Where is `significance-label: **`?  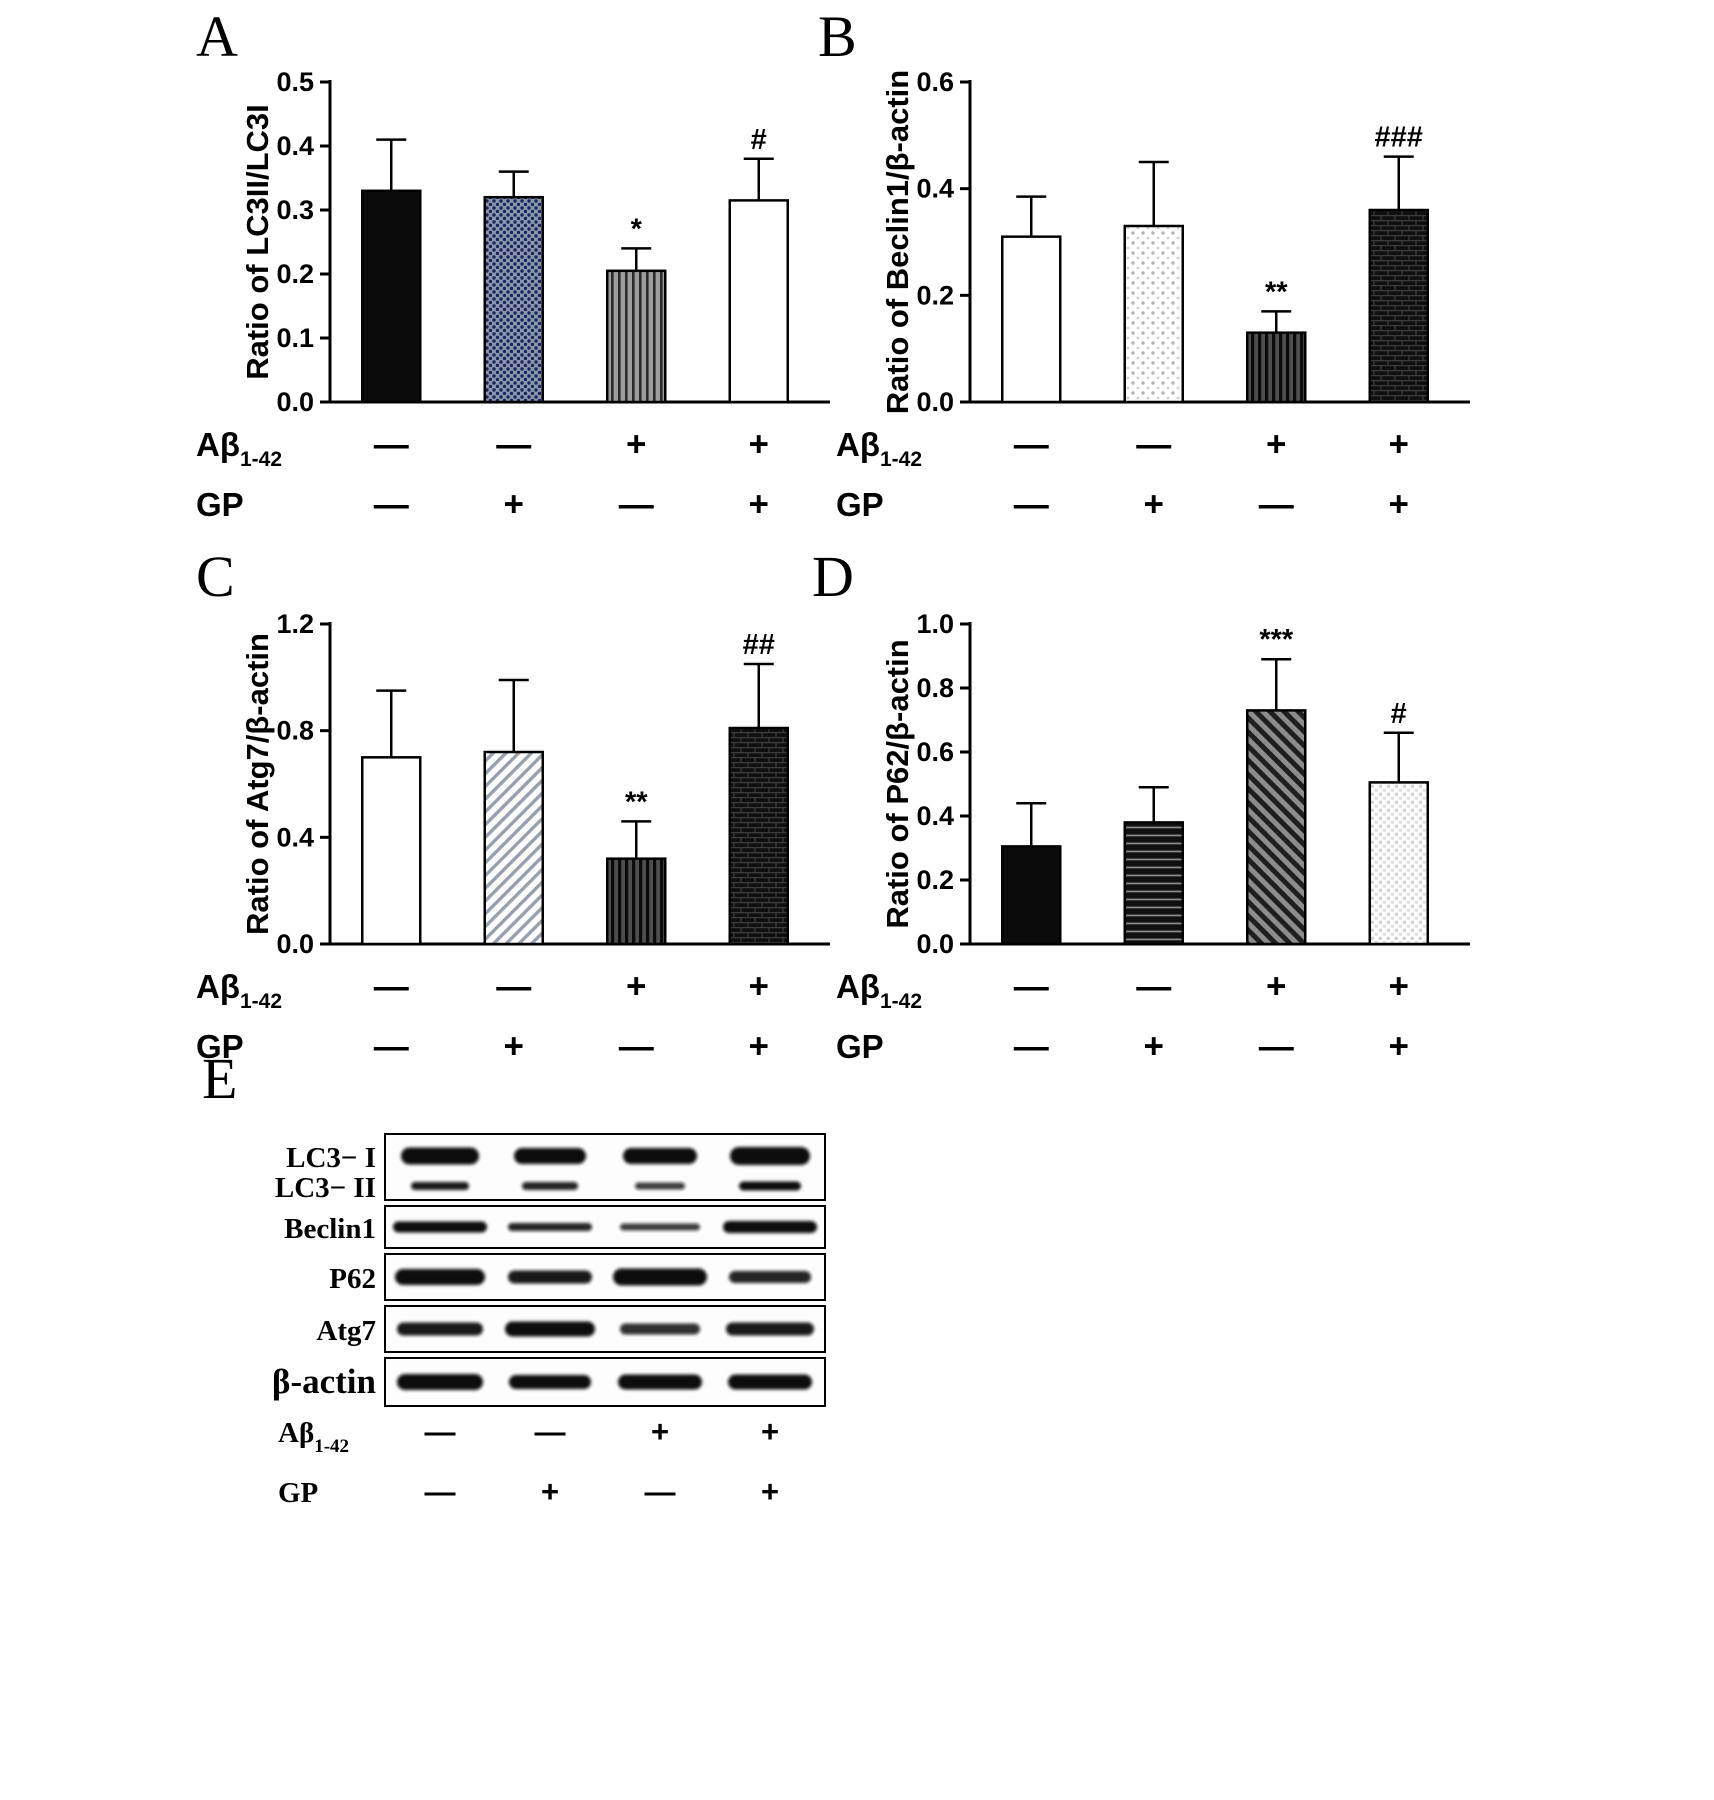
significance-label: ** is located at coordinates (1276, 292).